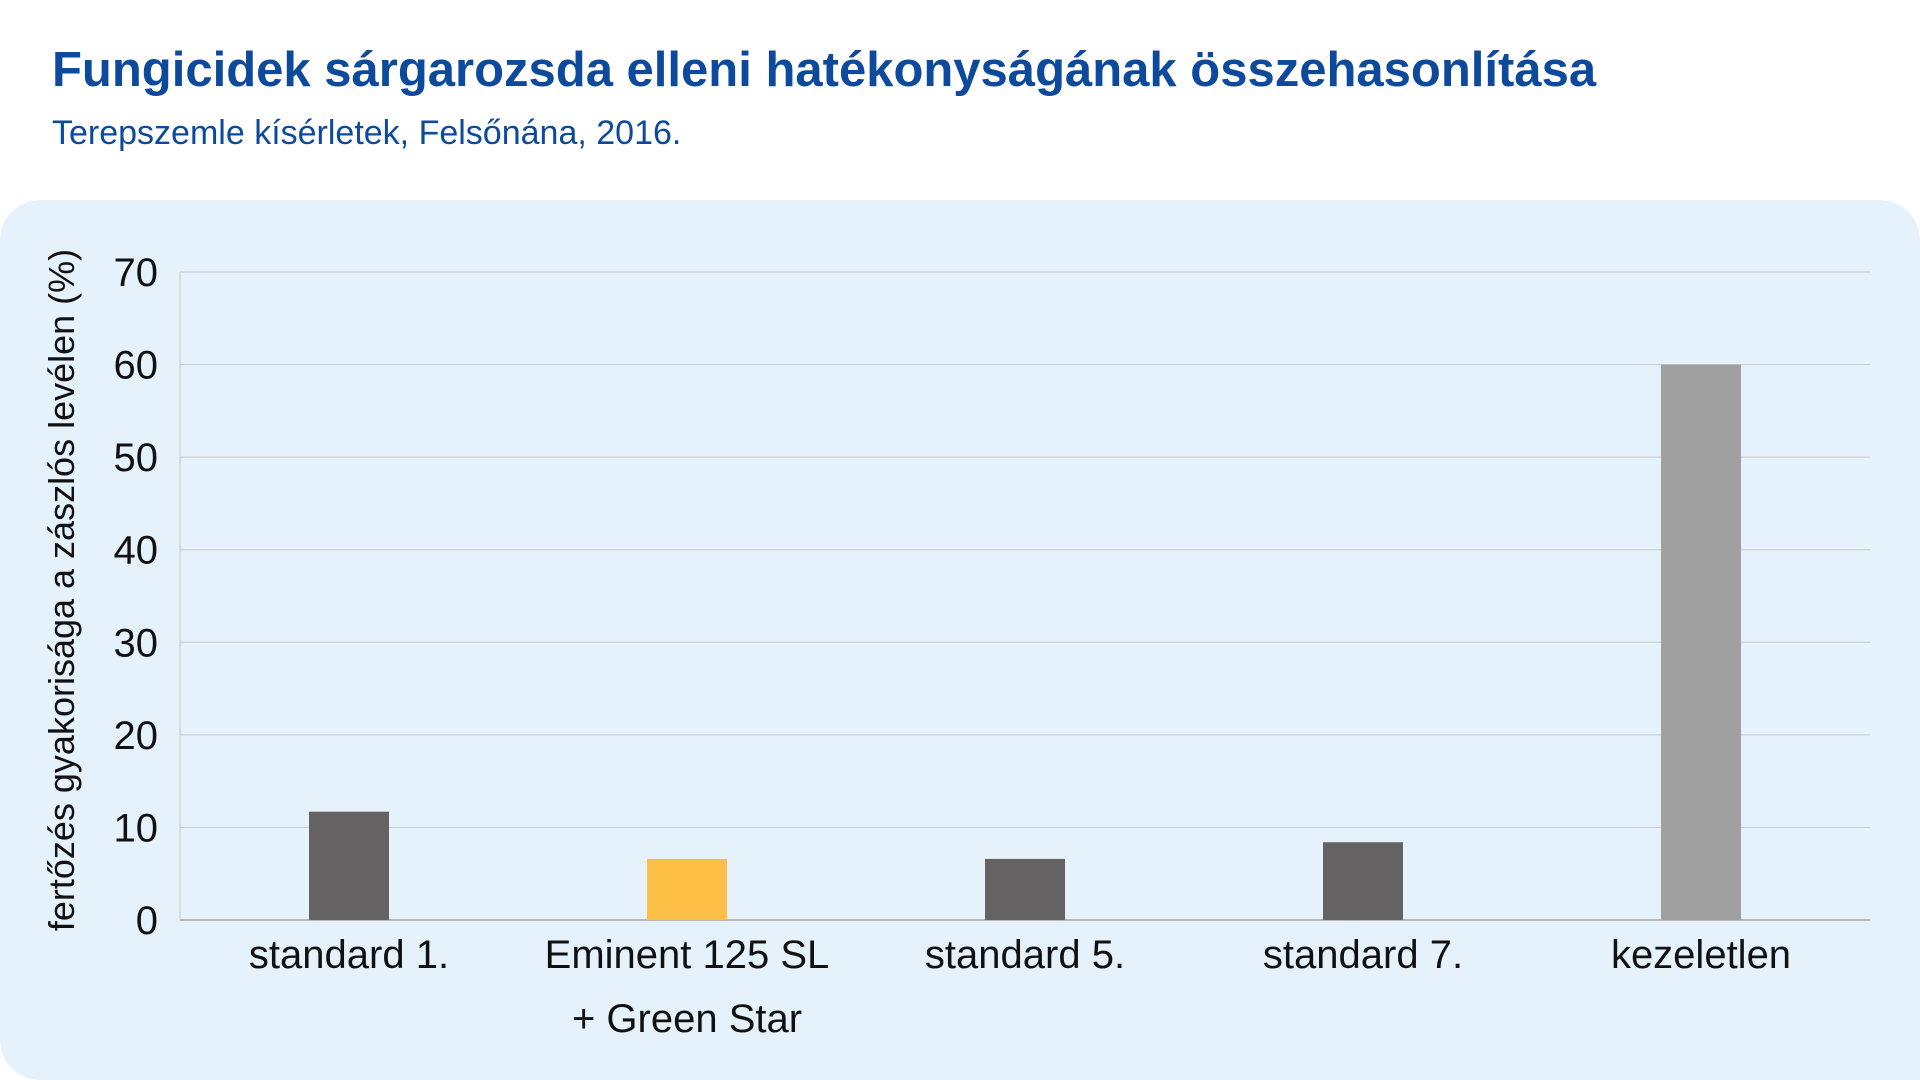 This screenshot has height=1080, width=1920. Describe the element at coordinates (349, 955) in the screenshot. I see `x-tick-label: standard 1.` at that location.